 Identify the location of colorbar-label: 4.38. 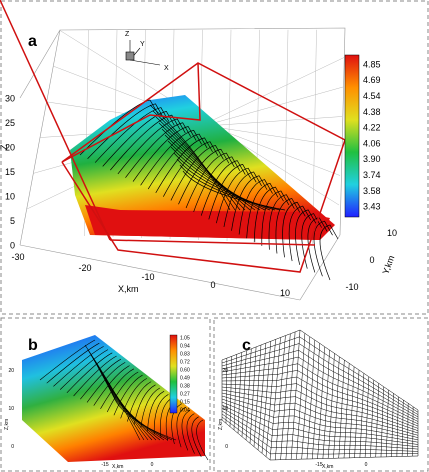
(372, 112).